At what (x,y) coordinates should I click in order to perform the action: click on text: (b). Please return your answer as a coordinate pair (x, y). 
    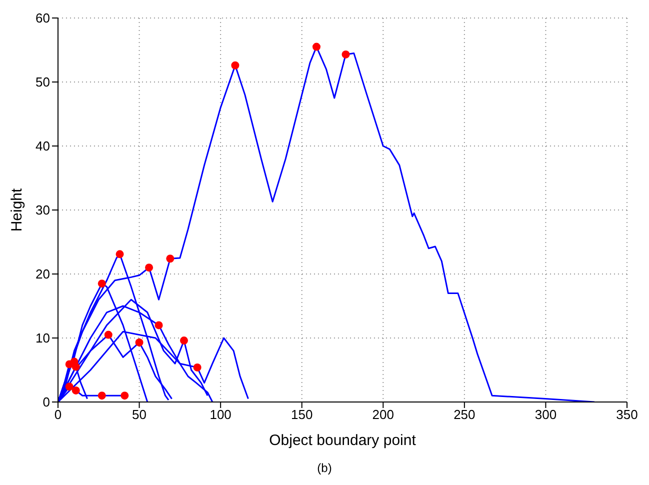
    Looking at the image, I should click on (324, 468).